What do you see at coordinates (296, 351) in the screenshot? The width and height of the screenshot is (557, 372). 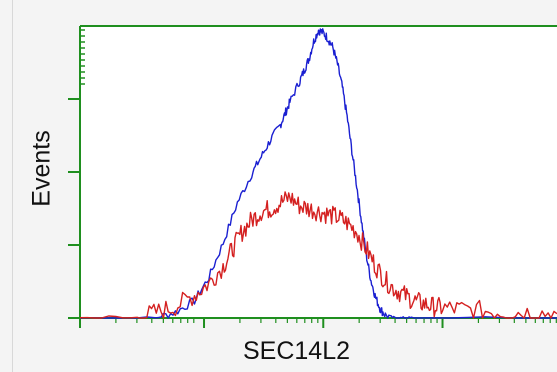 I see `x-axis-label: SEC14L2` at bounding box center [296, 351].